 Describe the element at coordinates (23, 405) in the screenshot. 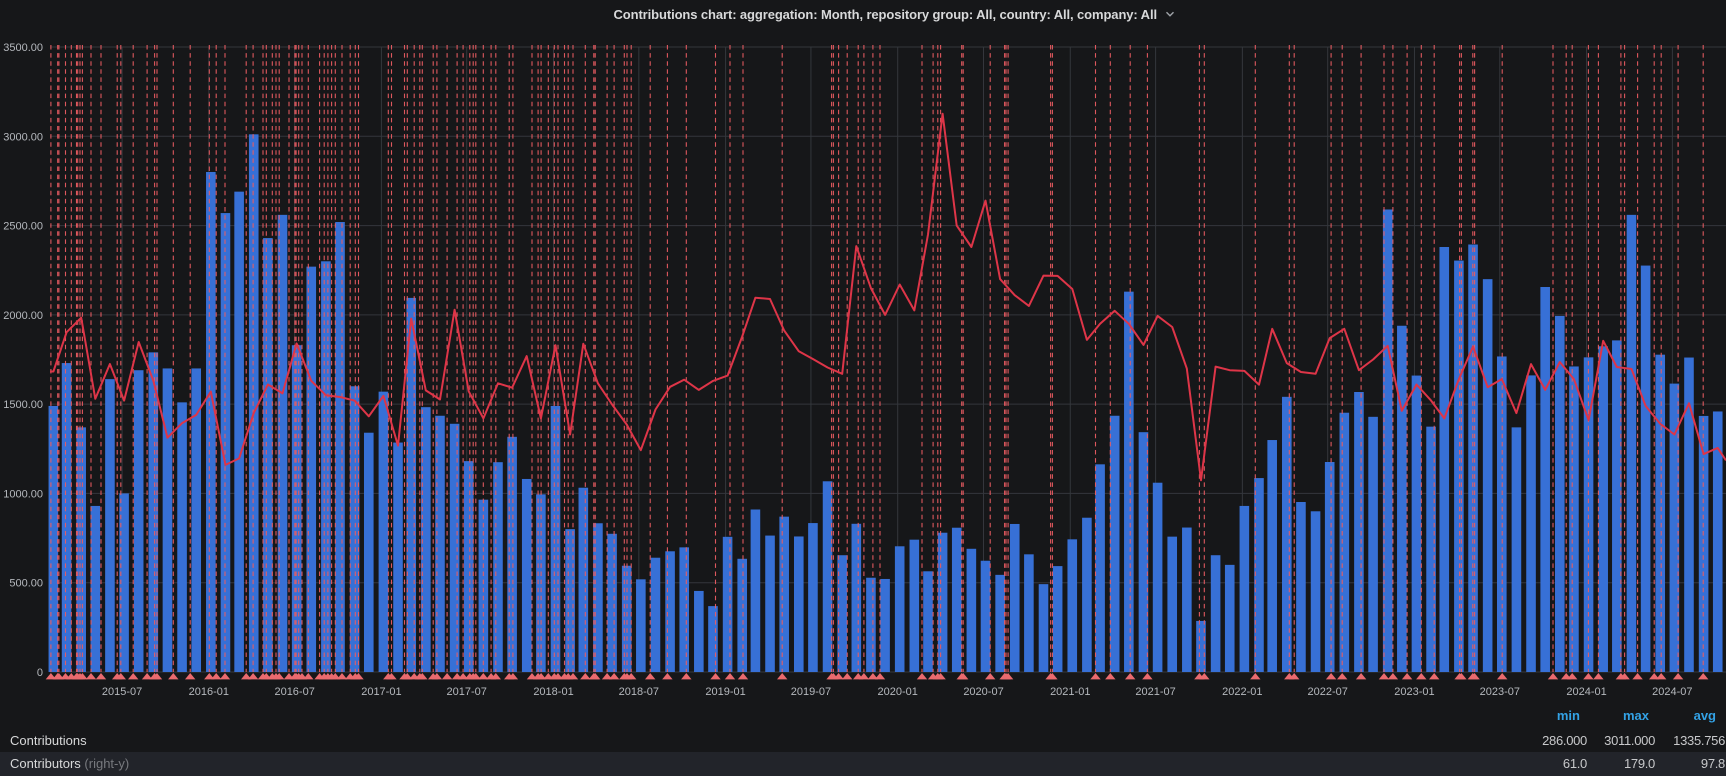

I see `svg-text: 1500.00` at that location.